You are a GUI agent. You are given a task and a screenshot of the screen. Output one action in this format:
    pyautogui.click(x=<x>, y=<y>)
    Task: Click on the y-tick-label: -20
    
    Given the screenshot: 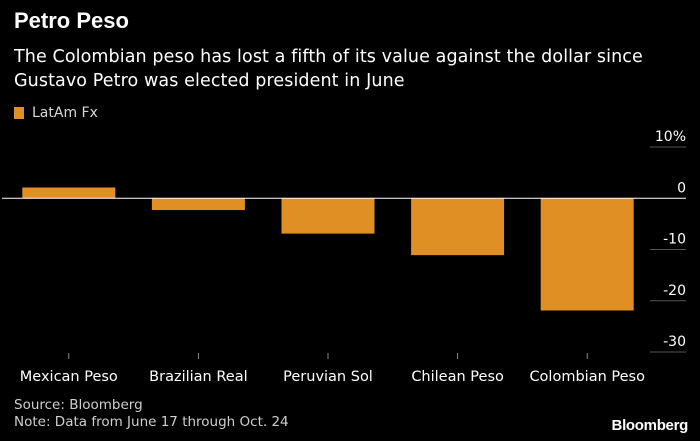 What is the action you would take?
    pyautogui.click(x=674, y=291)
    